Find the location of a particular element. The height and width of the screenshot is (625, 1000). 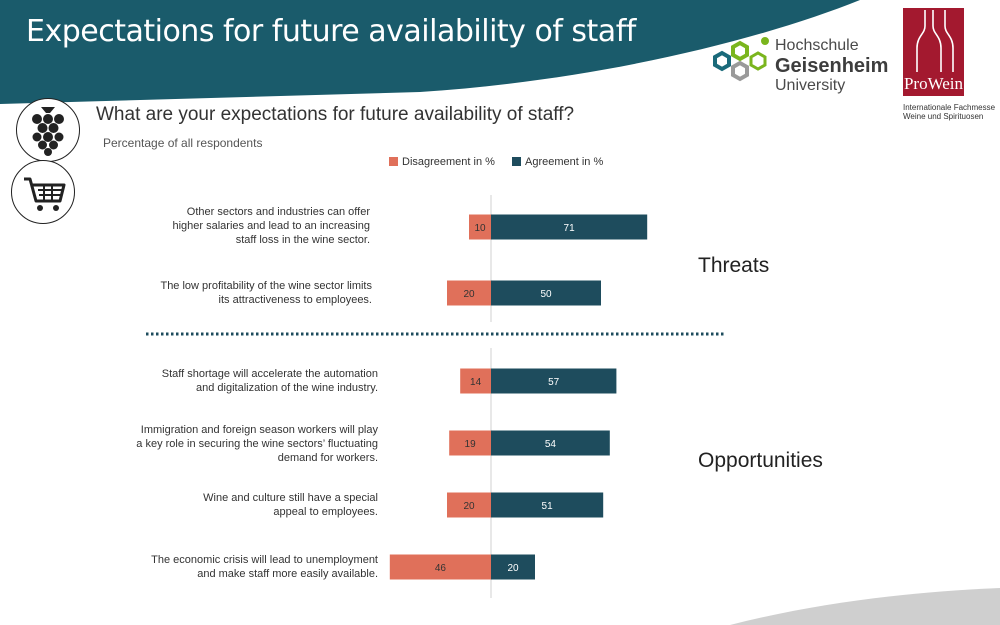

prowein-logo: ProWein is located at coordinates (933, 52).